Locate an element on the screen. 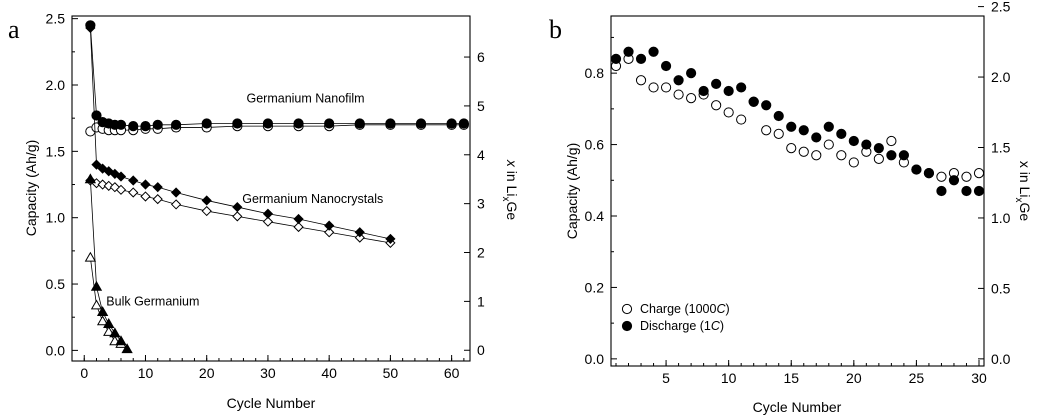  y2-tick-label: 0 is located at coordinates (481, 350).